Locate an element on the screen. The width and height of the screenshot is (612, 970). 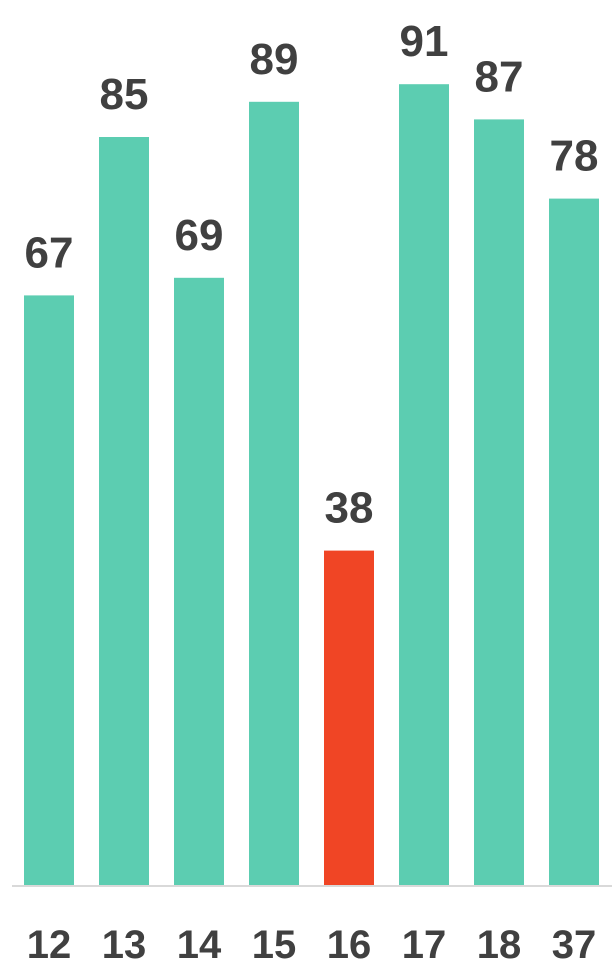
data-label: 69 is located at coordinates (199, 235).